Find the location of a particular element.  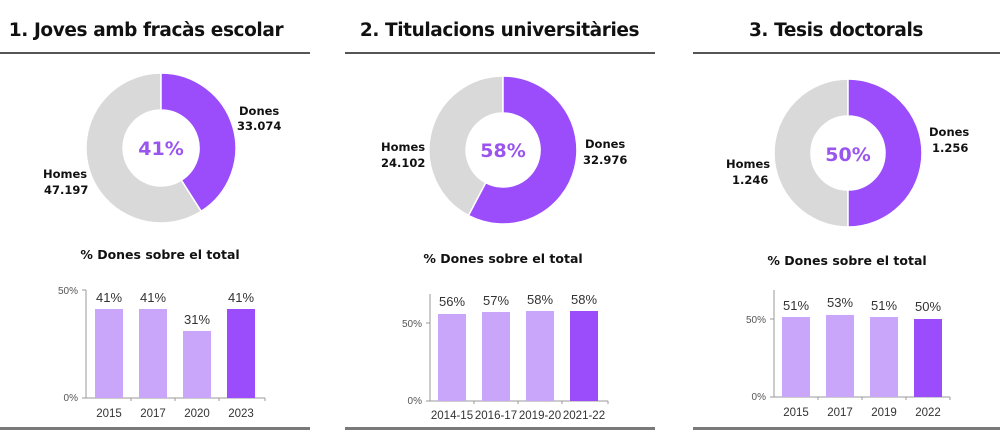

bar-value-label: 57% is located at coordinates (496, 300).